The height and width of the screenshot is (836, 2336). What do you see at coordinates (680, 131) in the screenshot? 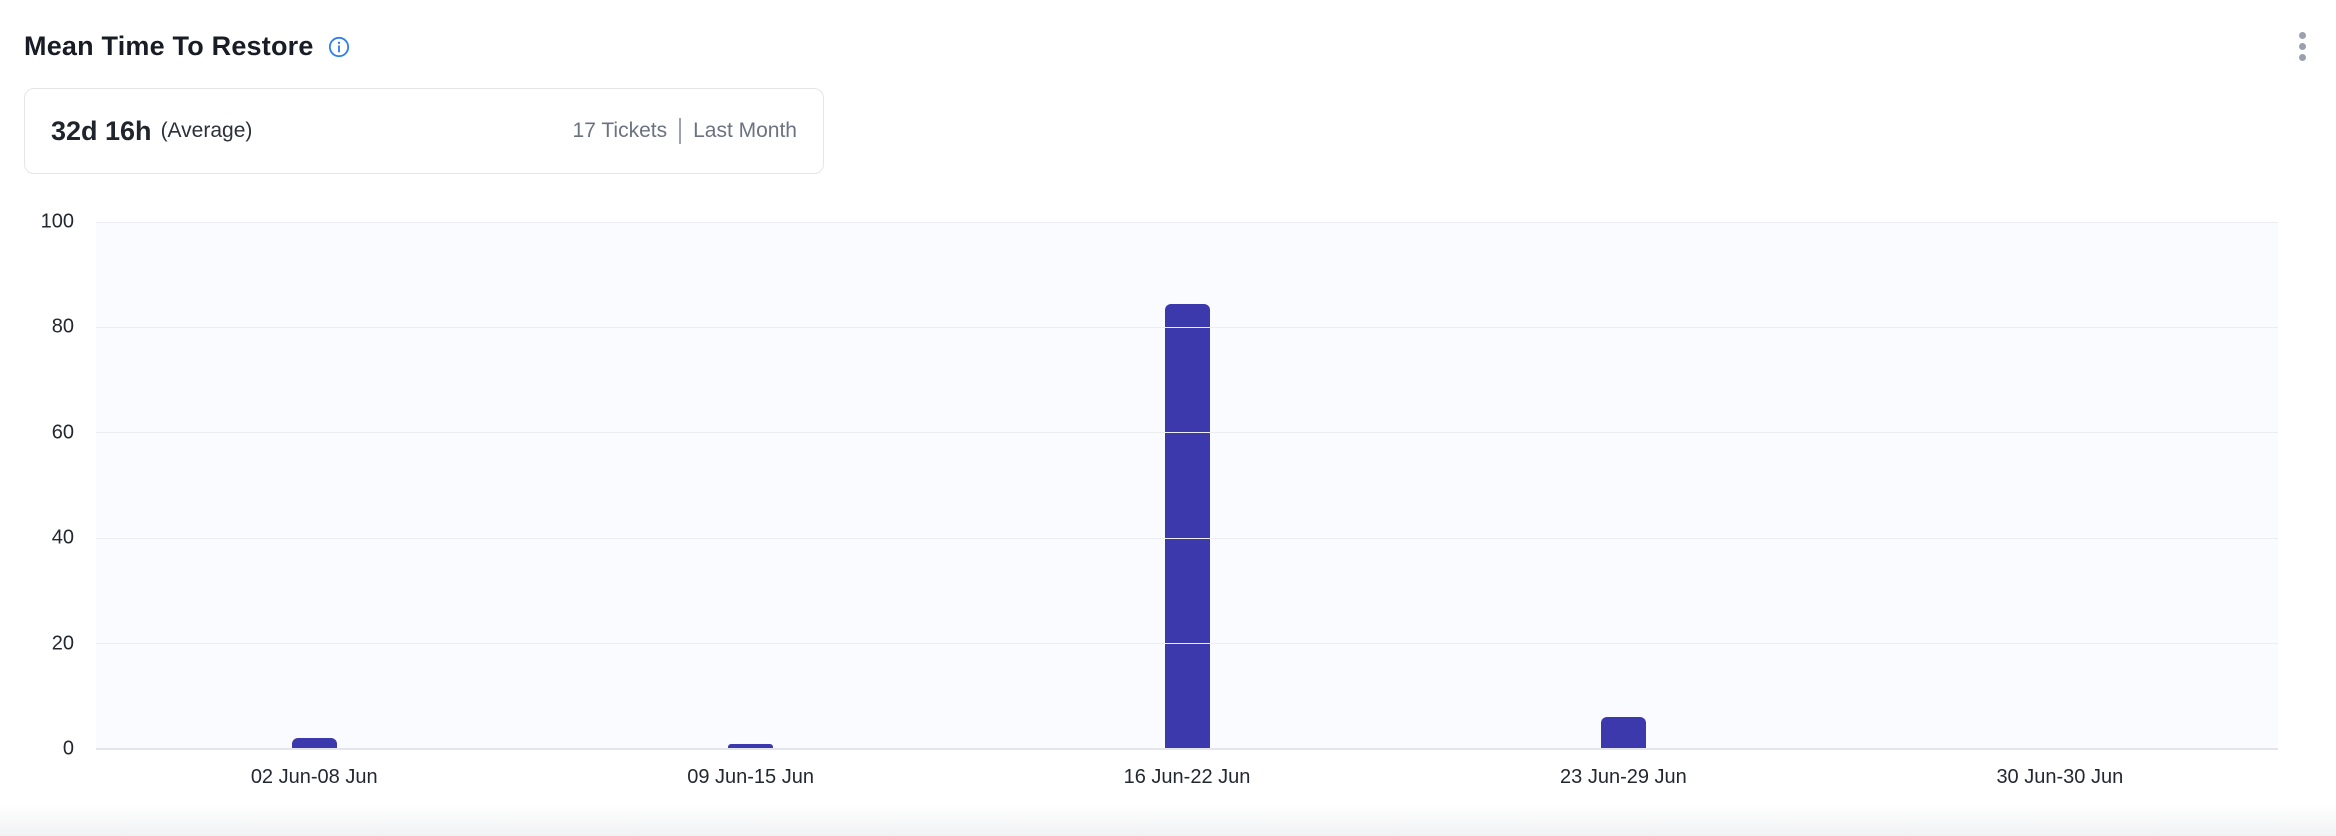
I see `divider` at bounding box center [680, 131].